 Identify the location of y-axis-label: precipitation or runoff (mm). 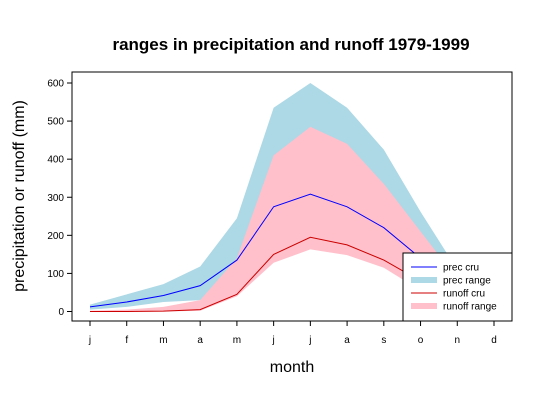
(19, 196).